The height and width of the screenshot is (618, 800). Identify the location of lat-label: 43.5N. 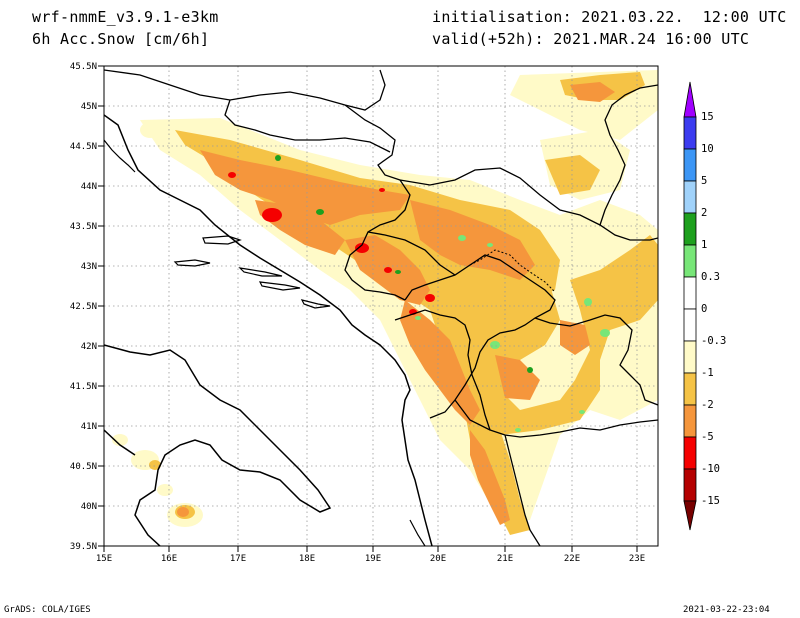
(83, 227).